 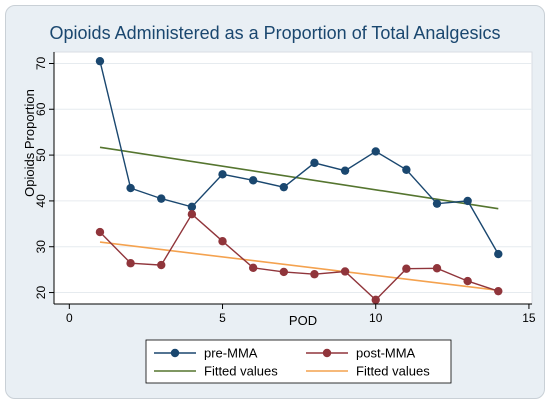 I want to click on x-tick-label: 0, so click(x=69, y=318).